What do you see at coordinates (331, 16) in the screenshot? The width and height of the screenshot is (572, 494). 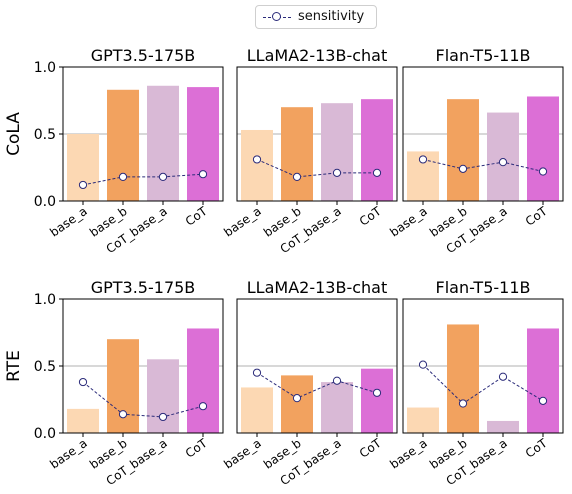 I see `legend-label: sensitivity` at bounding box center [331, 16].